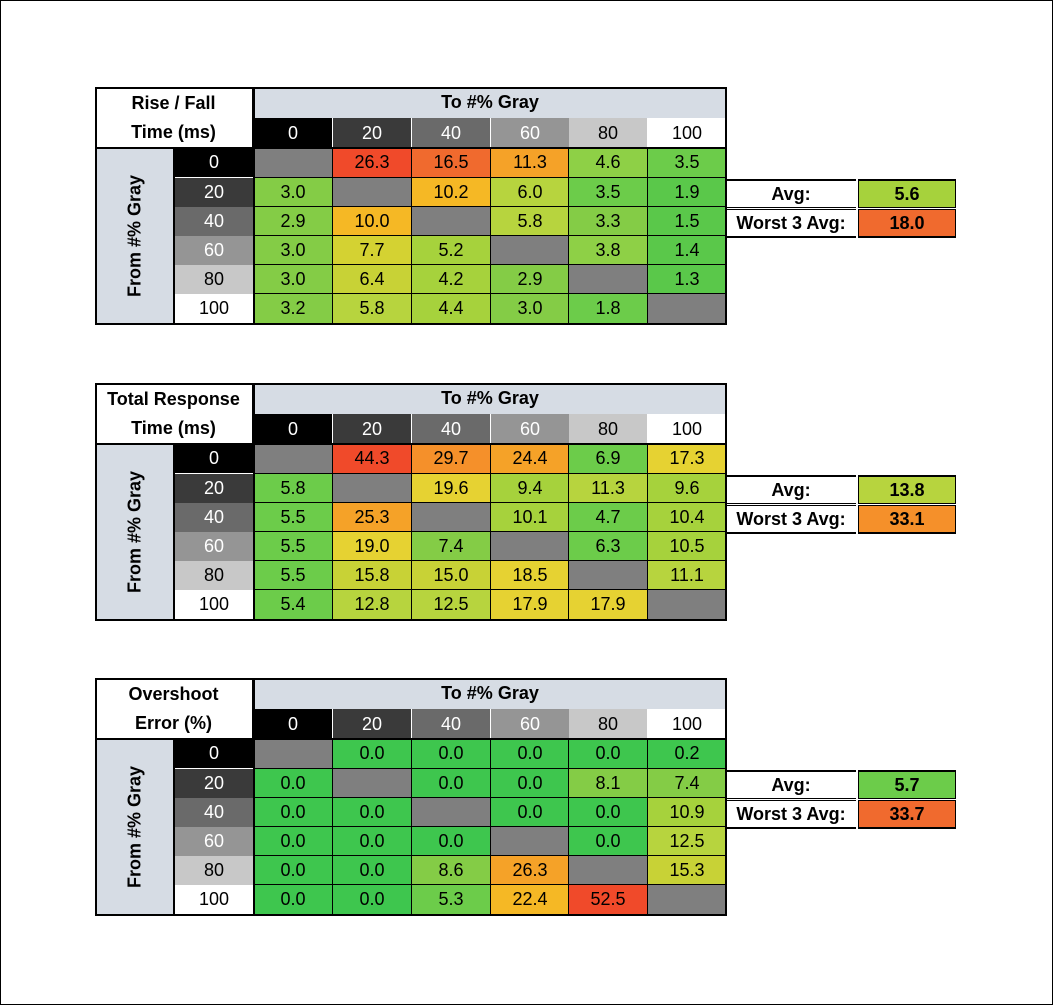  I want to click on data-cell: 11.3, so click(608, 488).